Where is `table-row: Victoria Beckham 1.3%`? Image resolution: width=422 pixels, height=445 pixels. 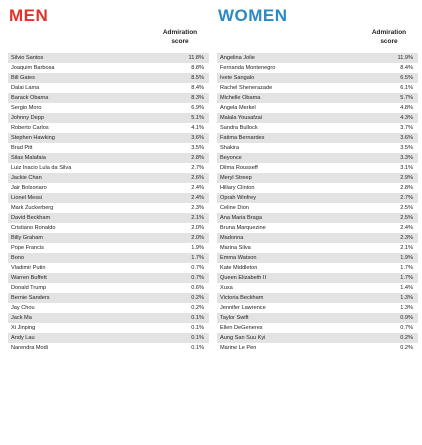 table-row: Victoria Beckham 1.3% is located at coordinates (317, 298).